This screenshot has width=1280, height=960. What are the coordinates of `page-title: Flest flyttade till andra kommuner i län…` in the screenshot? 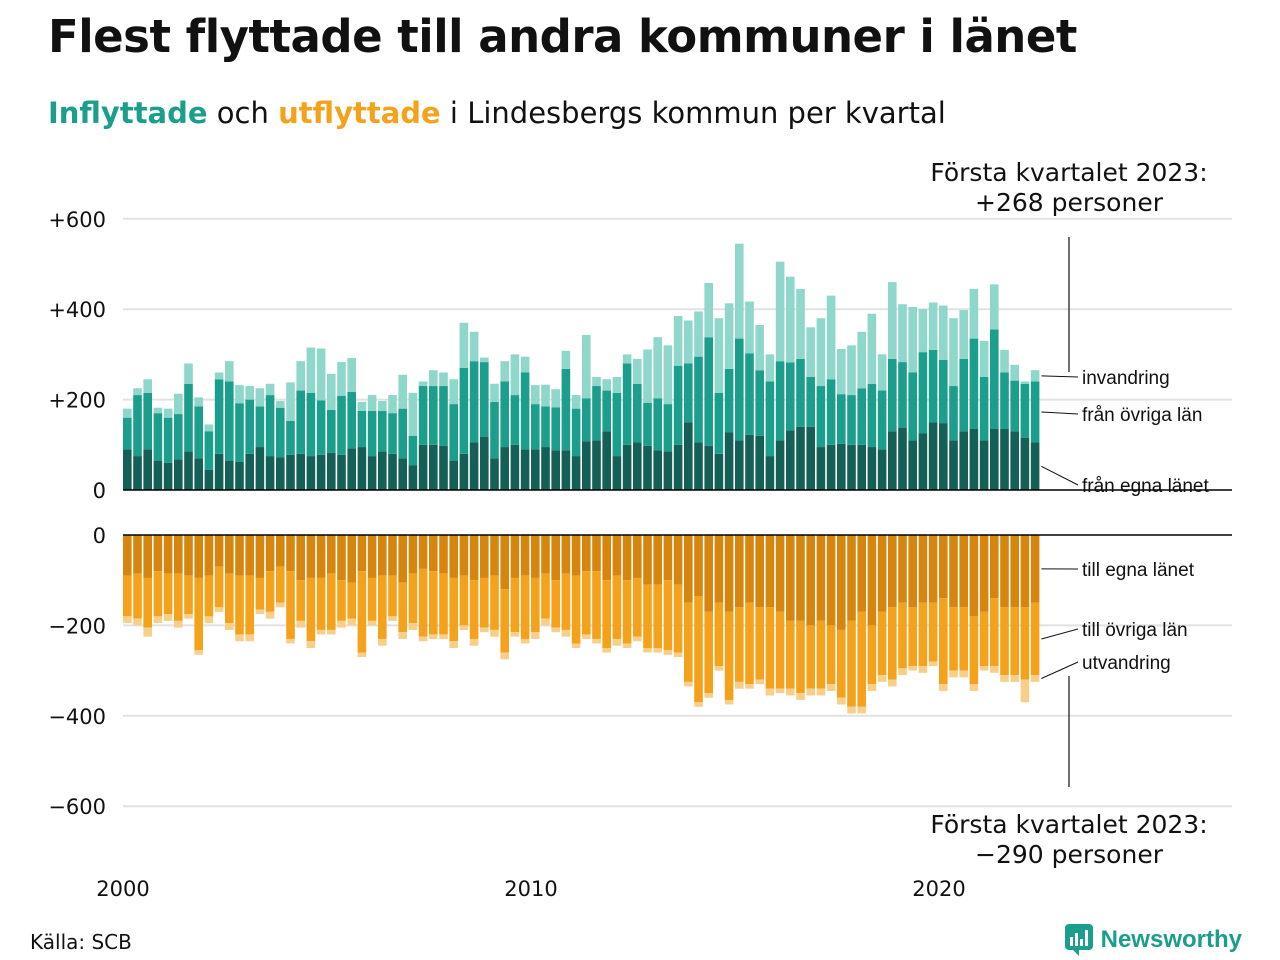 It's located at (562, 36).